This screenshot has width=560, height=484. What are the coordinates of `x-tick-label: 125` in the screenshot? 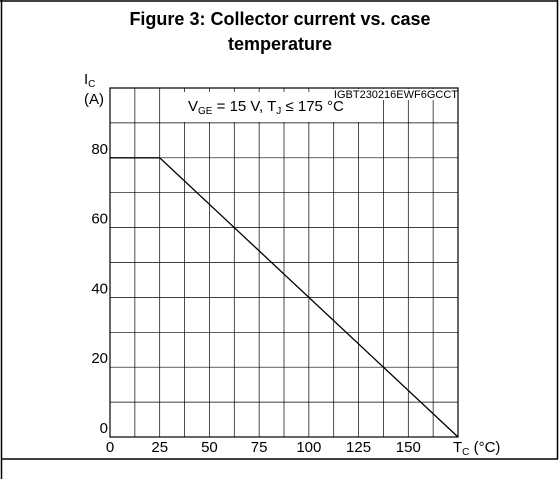 It's located at (358, 447).